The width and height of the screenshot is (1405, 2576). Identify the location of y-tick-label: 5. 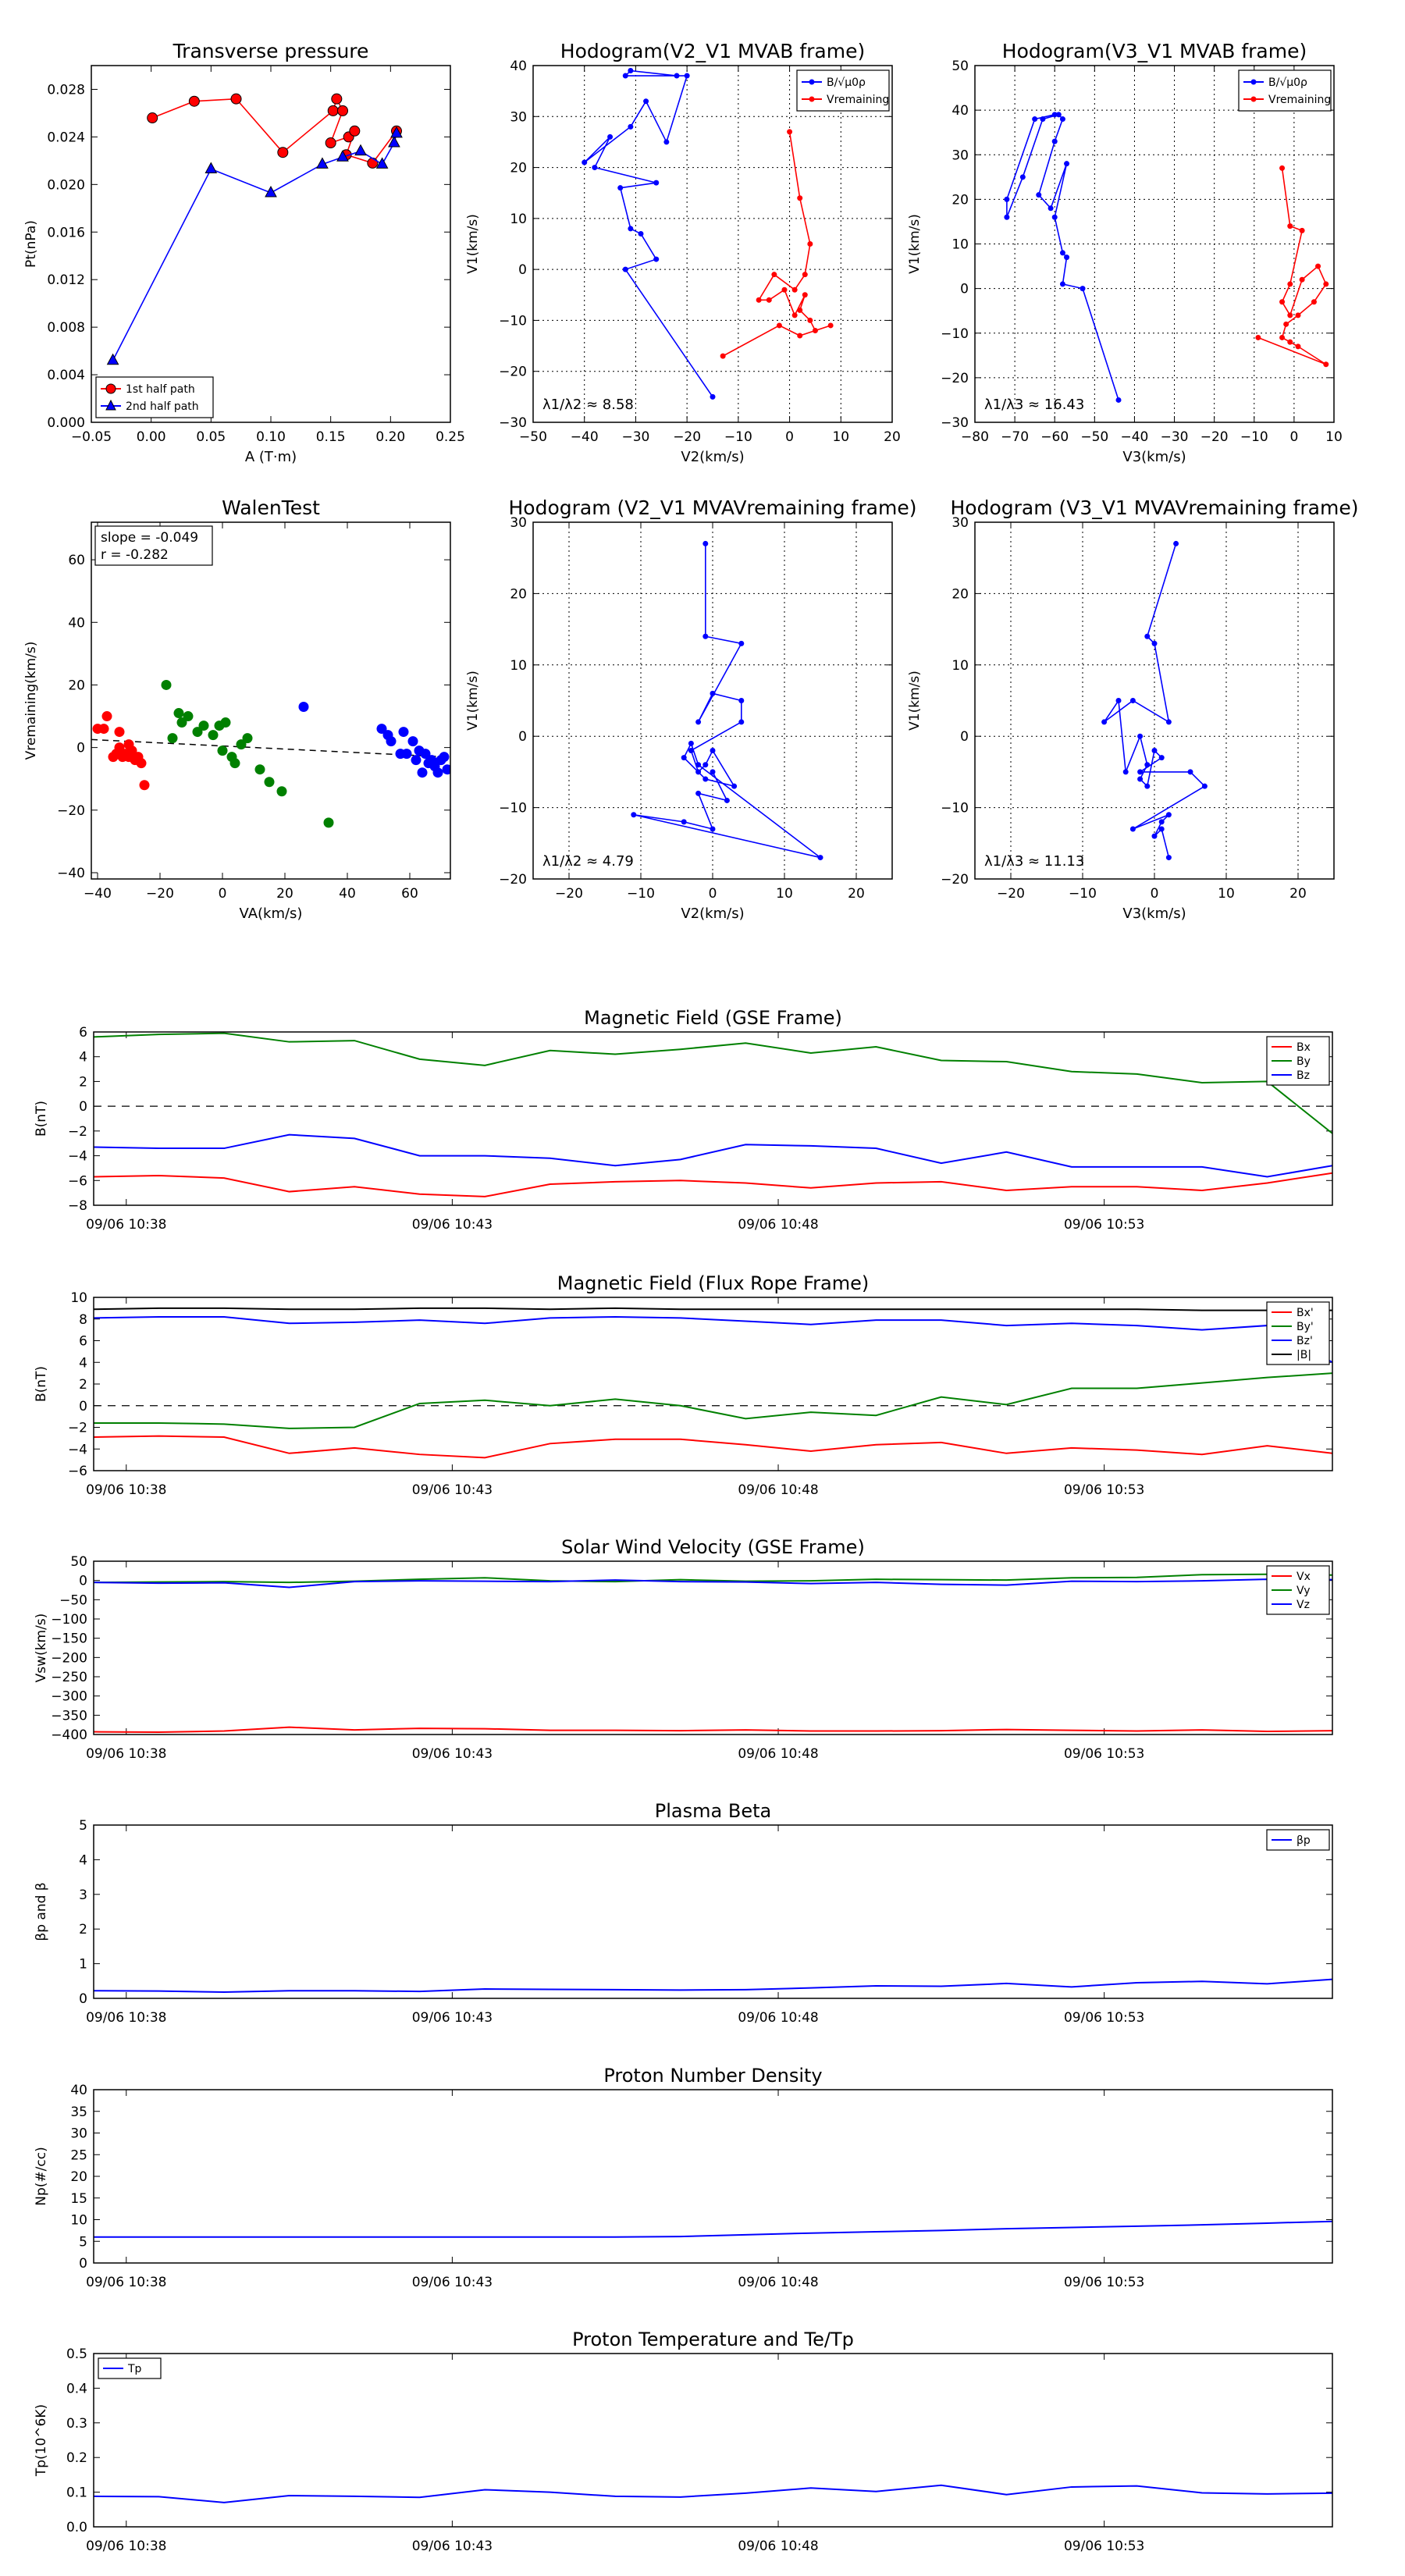
(83, 2242).